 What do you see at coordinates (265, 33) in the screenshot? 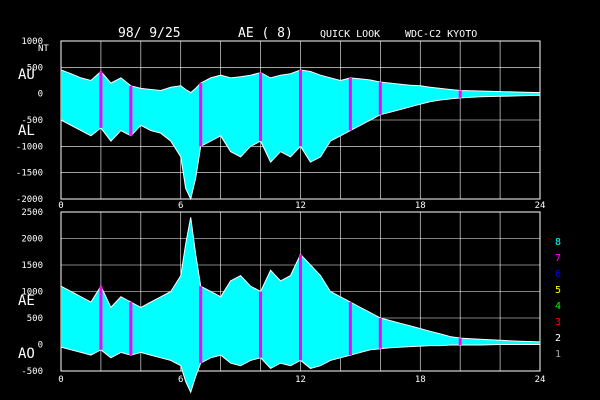
I see `header-index: AE ( 8)` at bounding box center [265, 33].